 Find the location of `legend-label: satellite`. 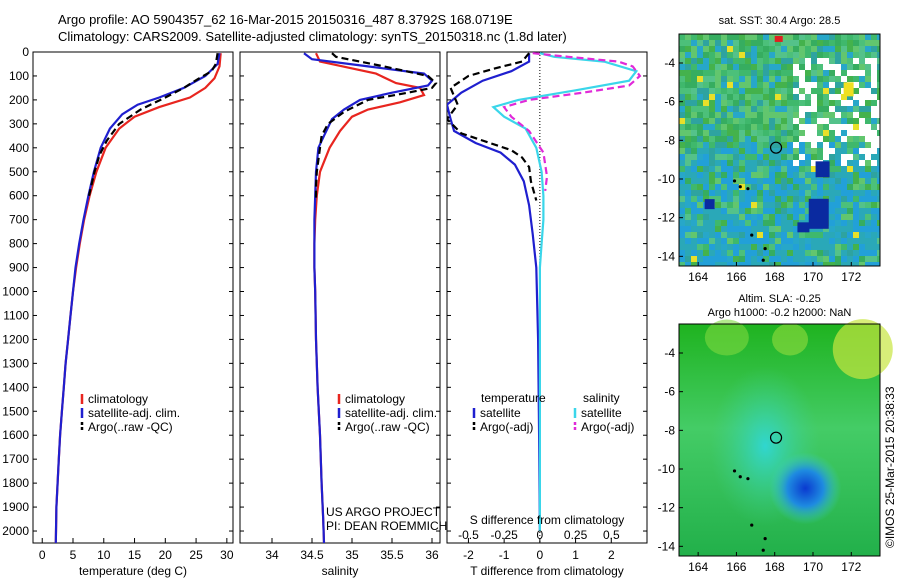

legend-label: satellite is located at coordinates (500, 413).